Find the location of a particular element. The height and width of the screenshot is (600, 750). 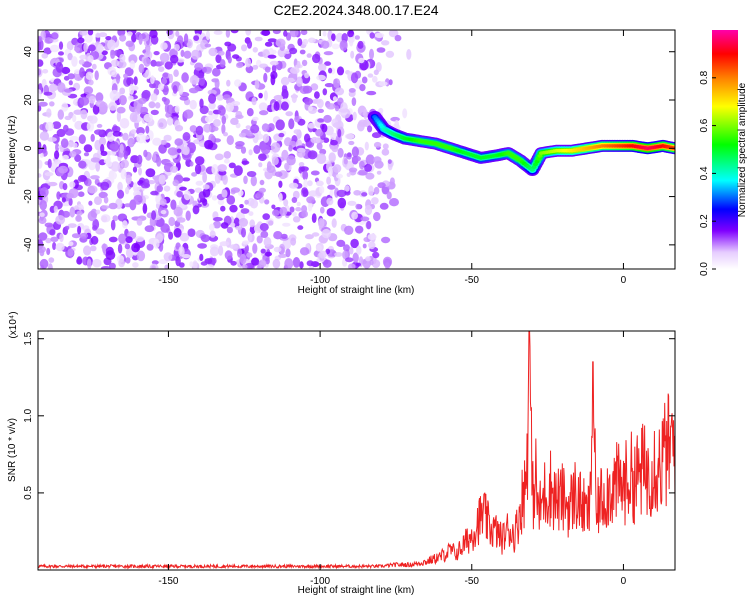

y-tick-label: 0.5 is located at coordinates (28, 493).